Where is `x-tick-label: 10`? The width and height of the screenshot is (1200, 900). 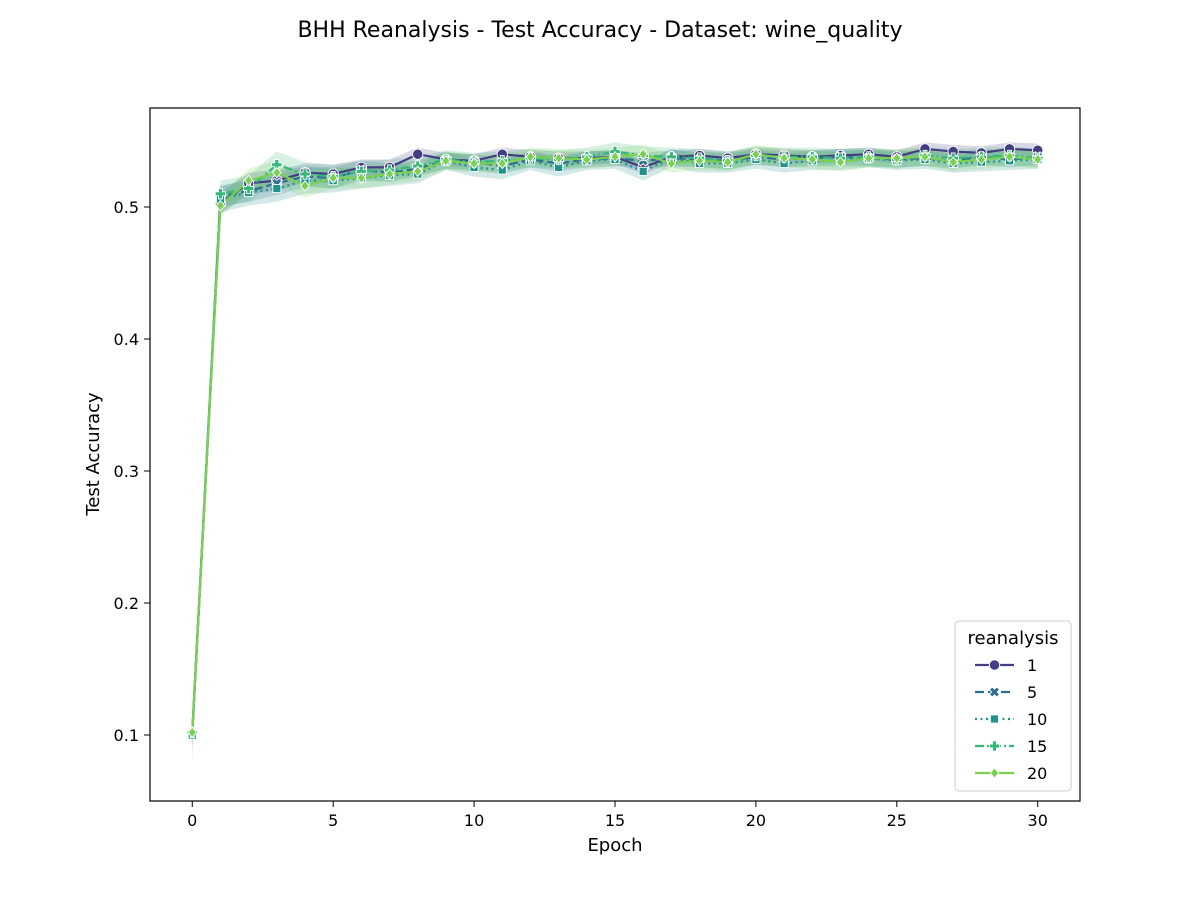 x-tick-label: 10 is located at coordinates (474, 820).